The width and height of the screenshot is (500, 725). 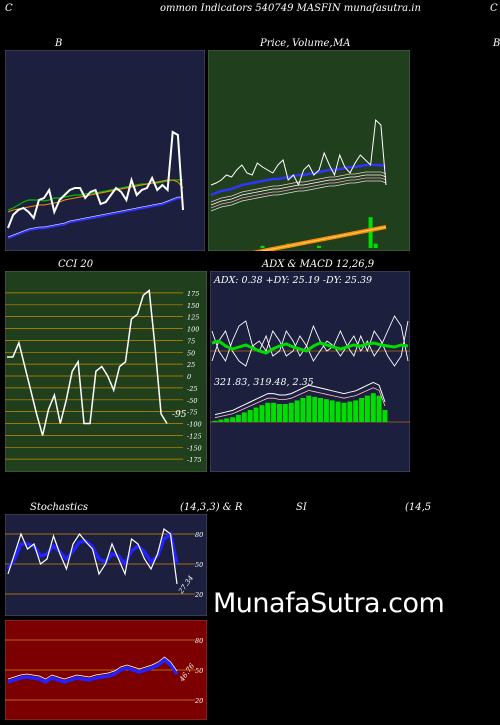 I want to click on volume-title: Volume,, so click(x=312, y=43).